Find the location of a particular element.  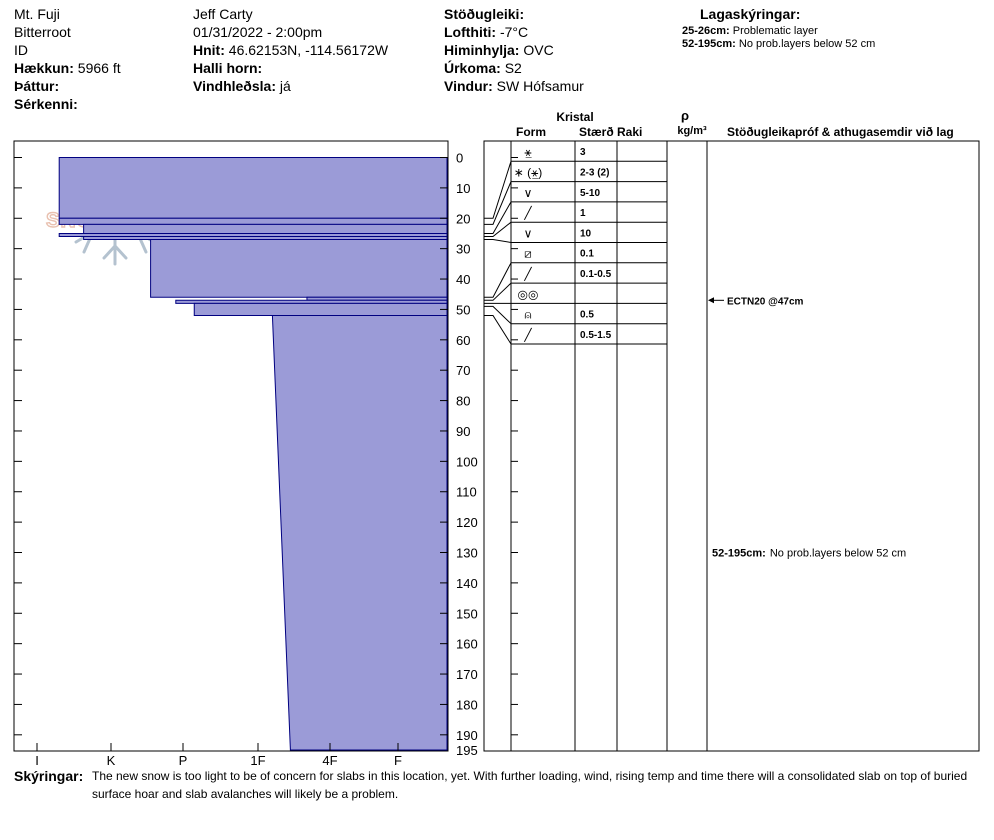

wind-loading: Vindhleðsla: já is located at coordinates (242, 86).